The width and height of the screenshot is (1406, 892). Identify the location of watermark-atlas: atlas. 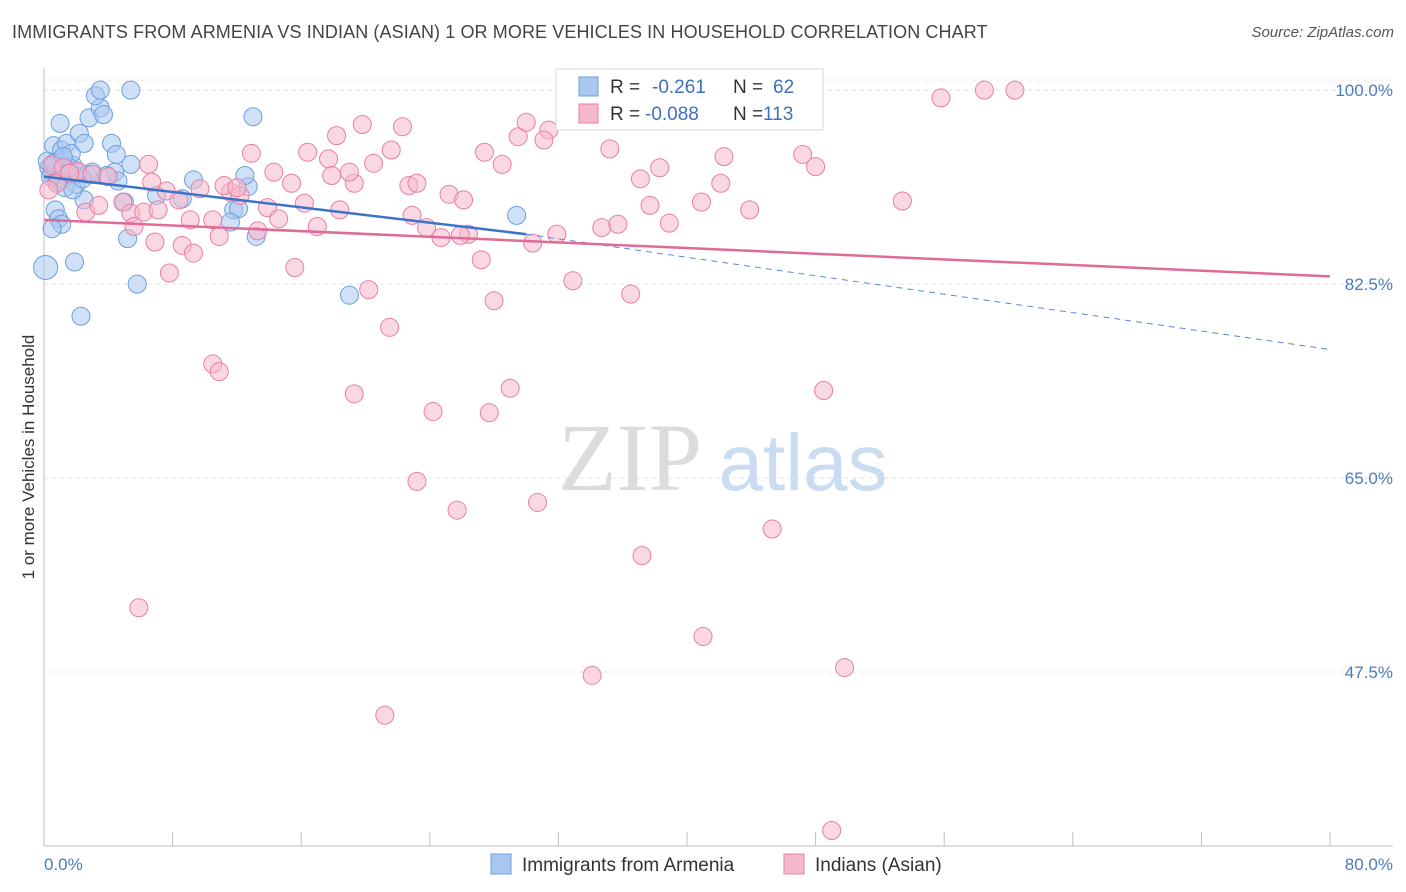
(803, 462).